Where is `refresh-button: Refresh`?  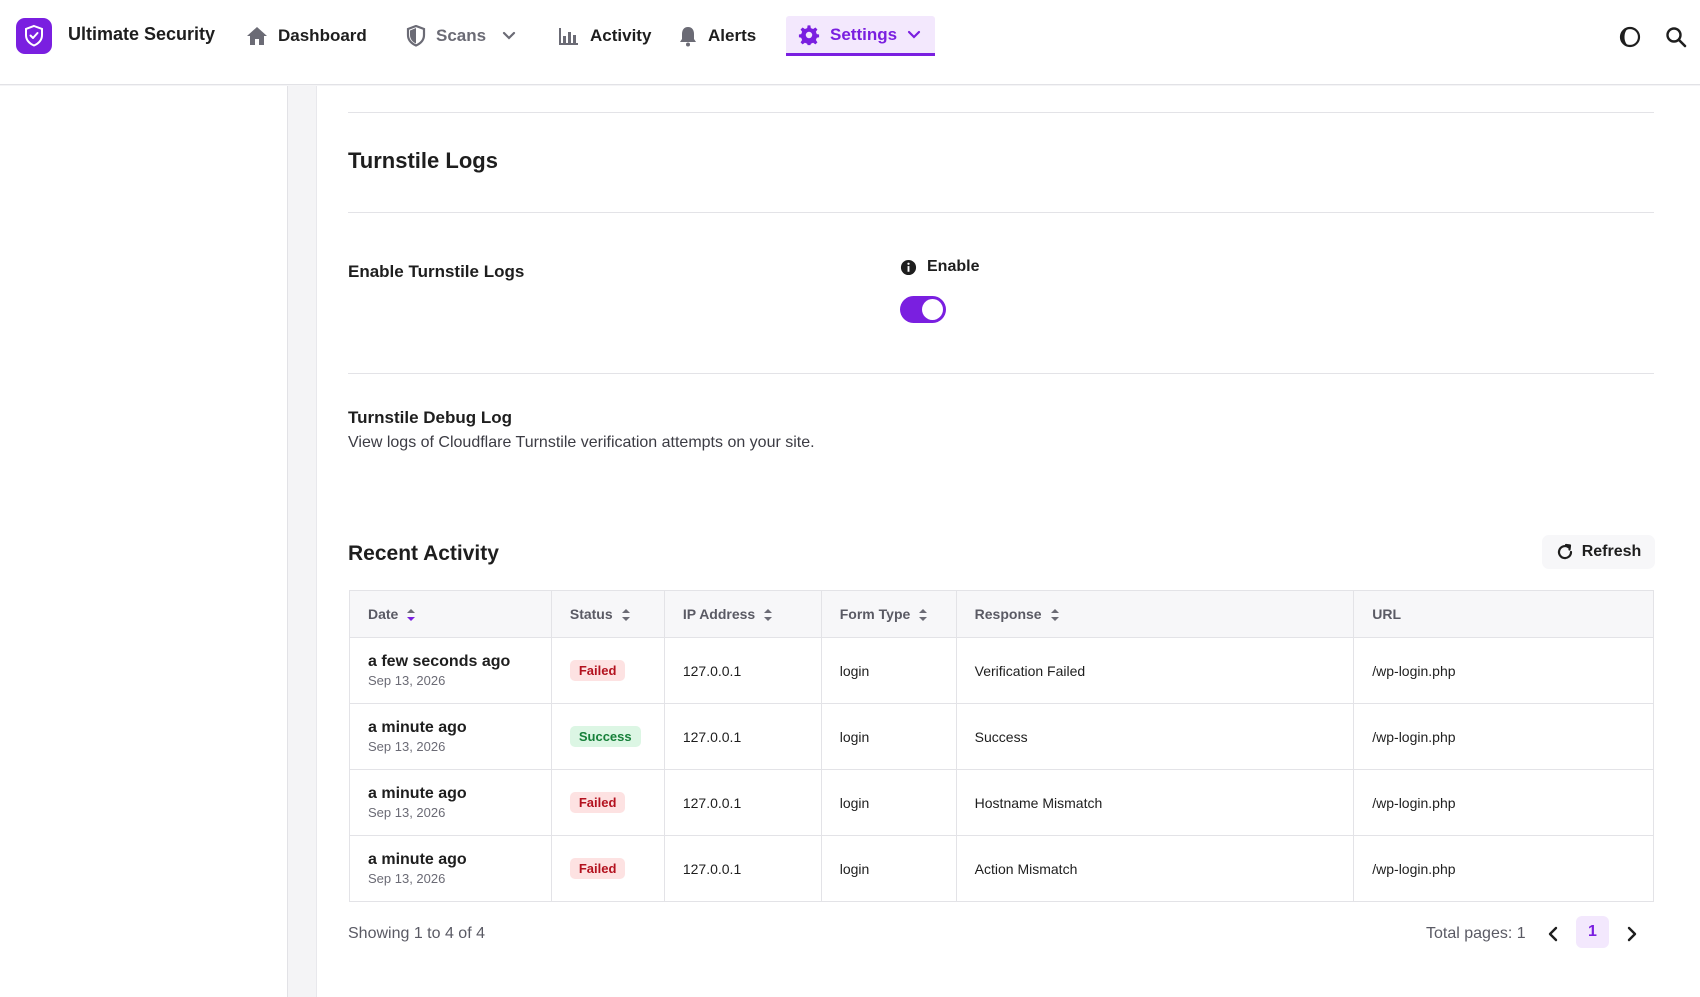
refresh-button: Refresh is located at coordinates (1598, 552).